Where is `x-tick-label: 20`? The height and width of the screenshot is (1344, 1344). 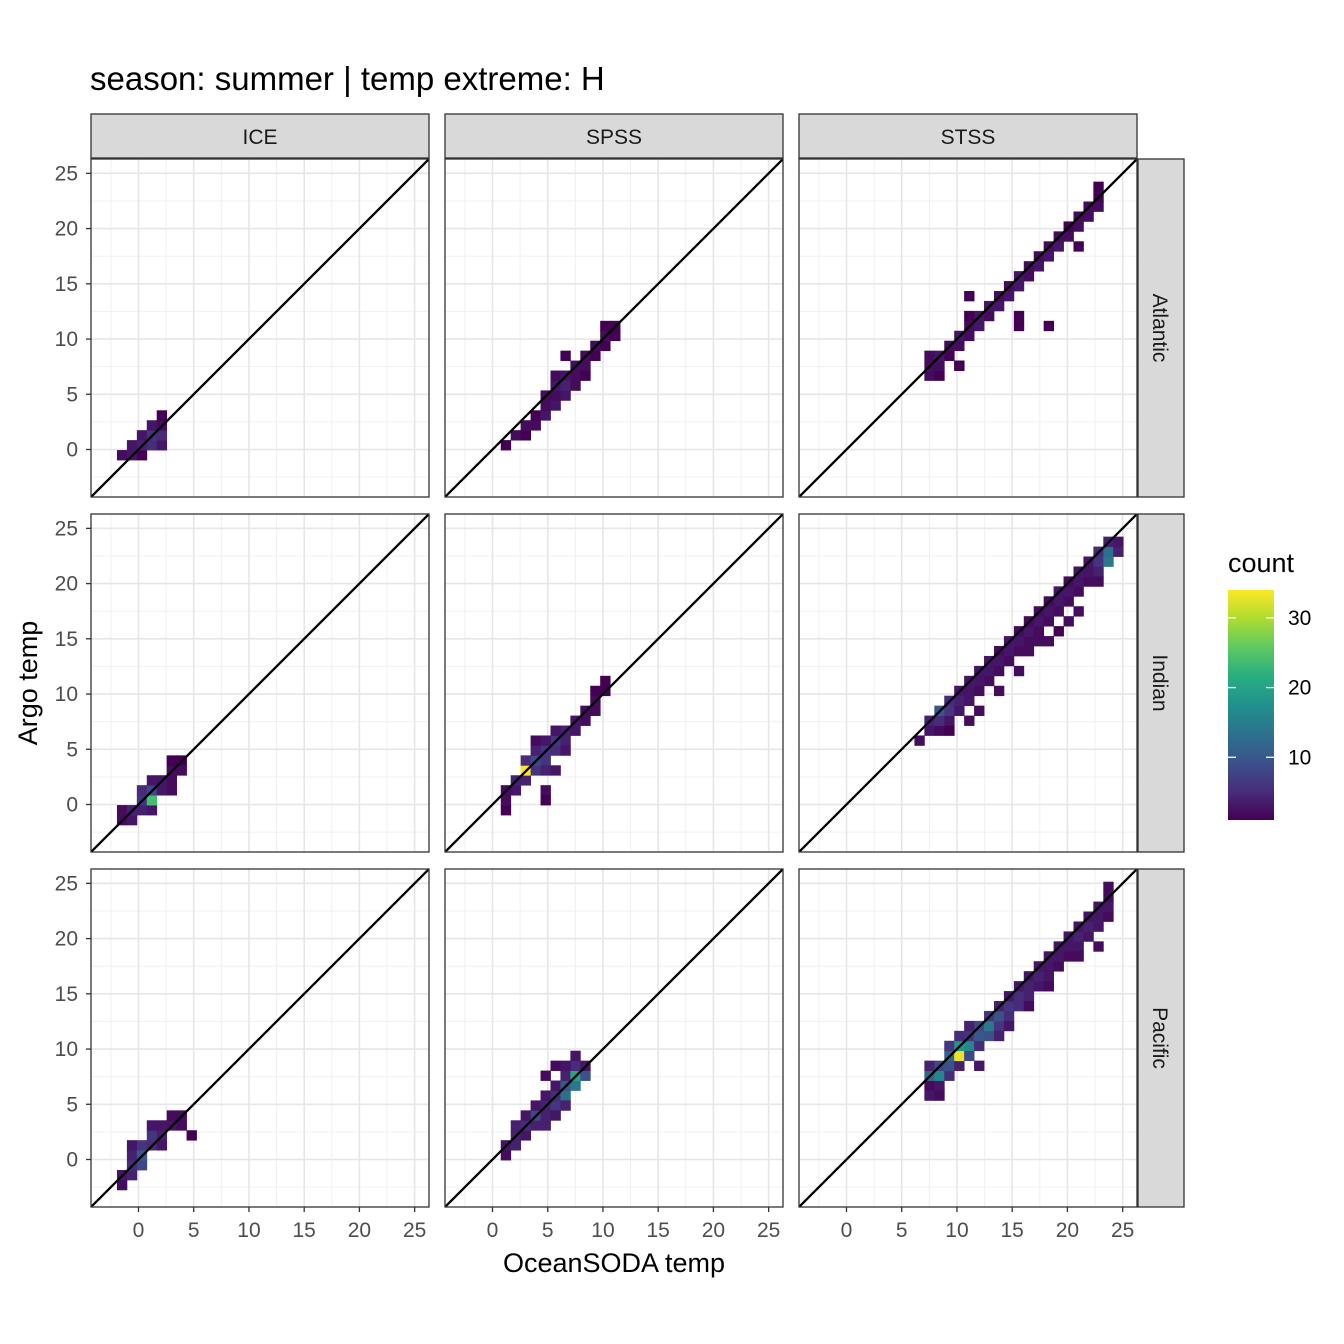 x-tick-label: 20 is located at coordinates (713, 1230).